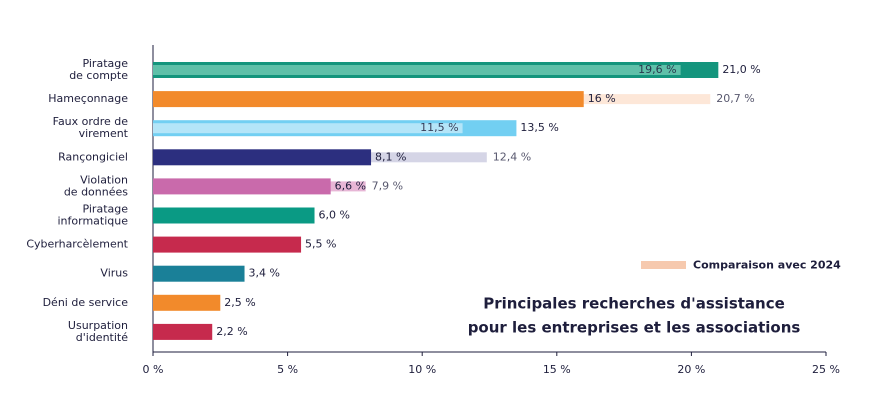  Describe the element at coordinates (93, 156) in the screenshot. I see `category-label: Rançongiciel` at that location.